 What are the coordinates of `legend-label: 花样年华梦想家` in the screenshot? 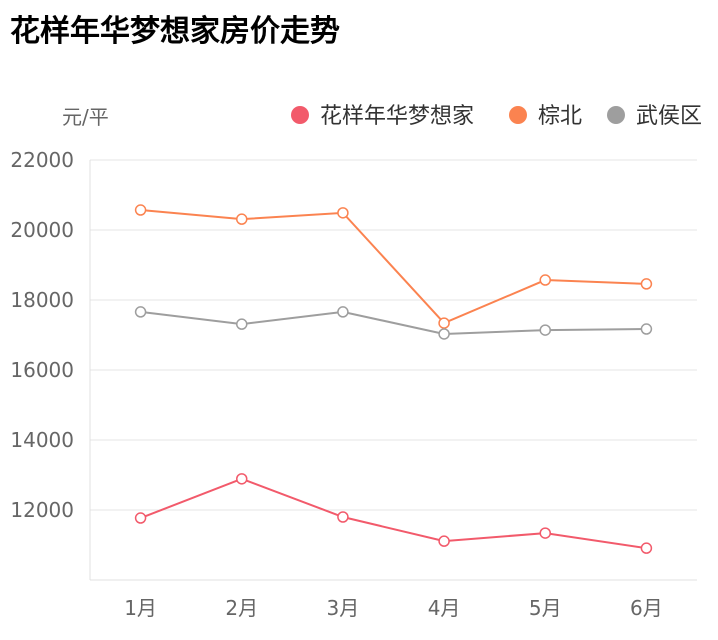 It's located at (397, 116).